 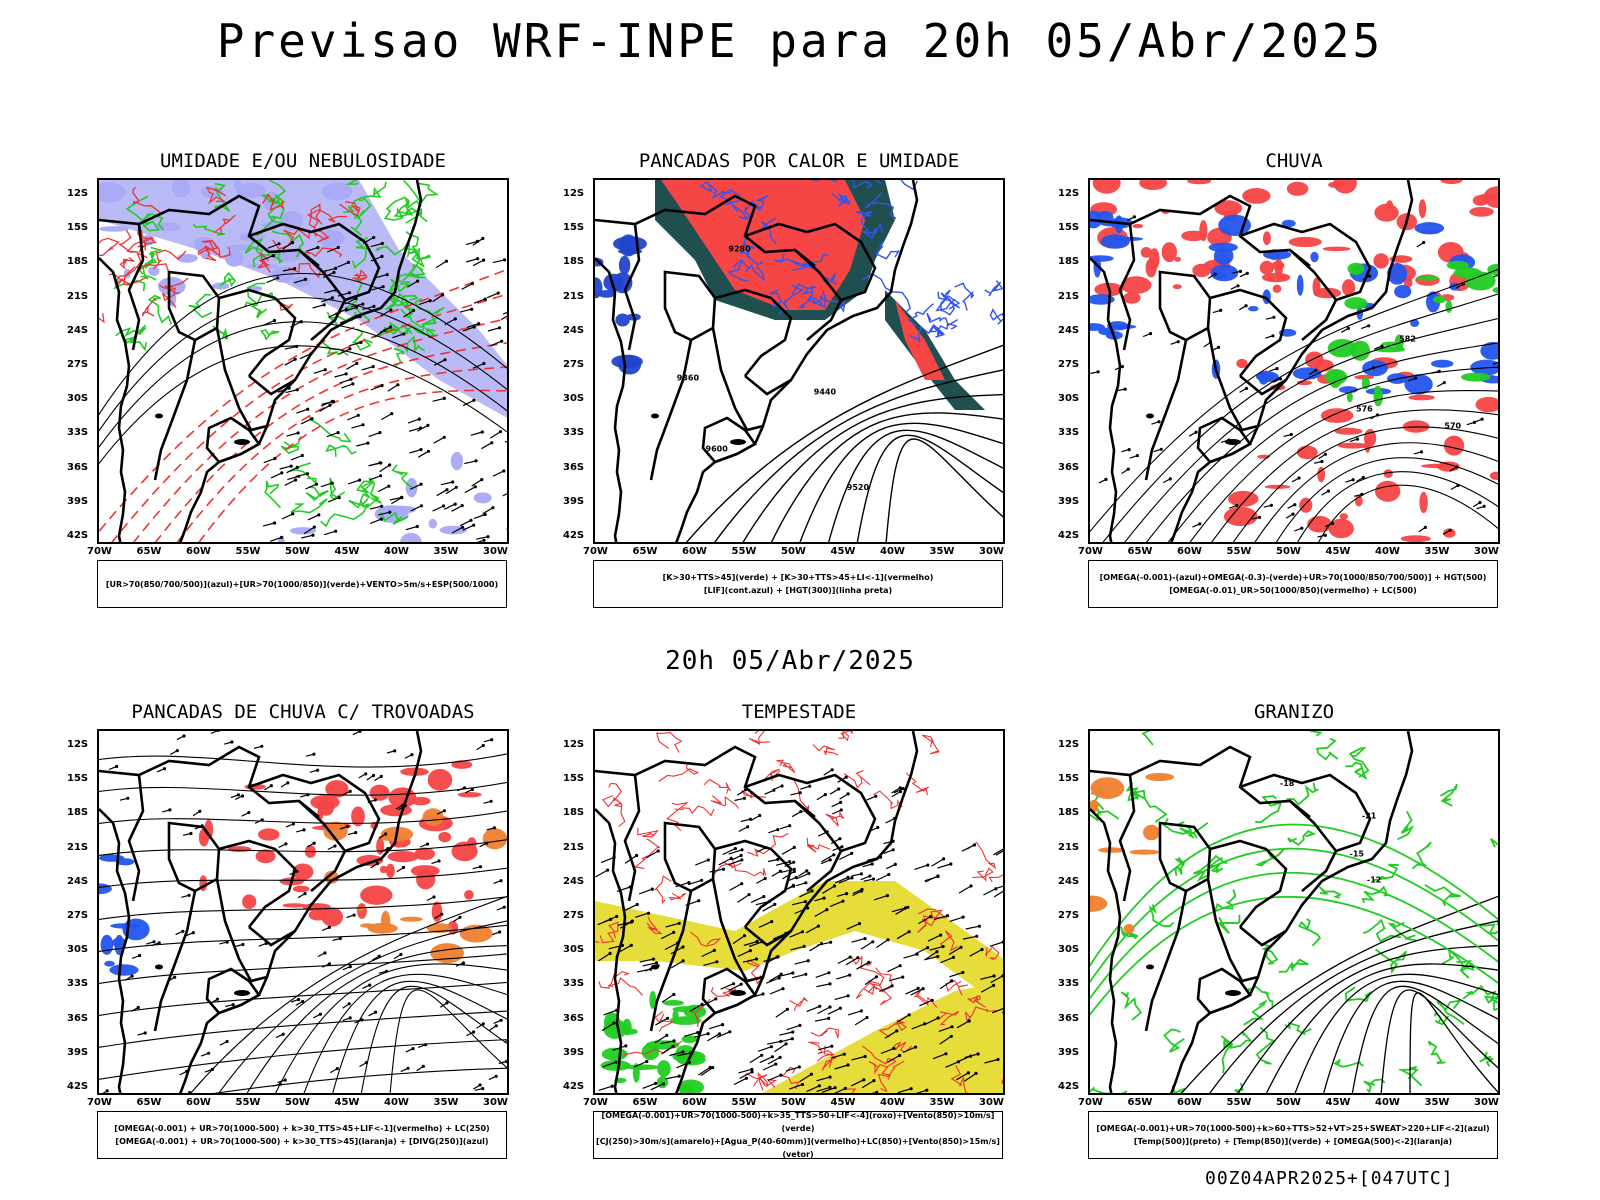 I want to click on contour-label: 9360, so click(x=688, y=378).